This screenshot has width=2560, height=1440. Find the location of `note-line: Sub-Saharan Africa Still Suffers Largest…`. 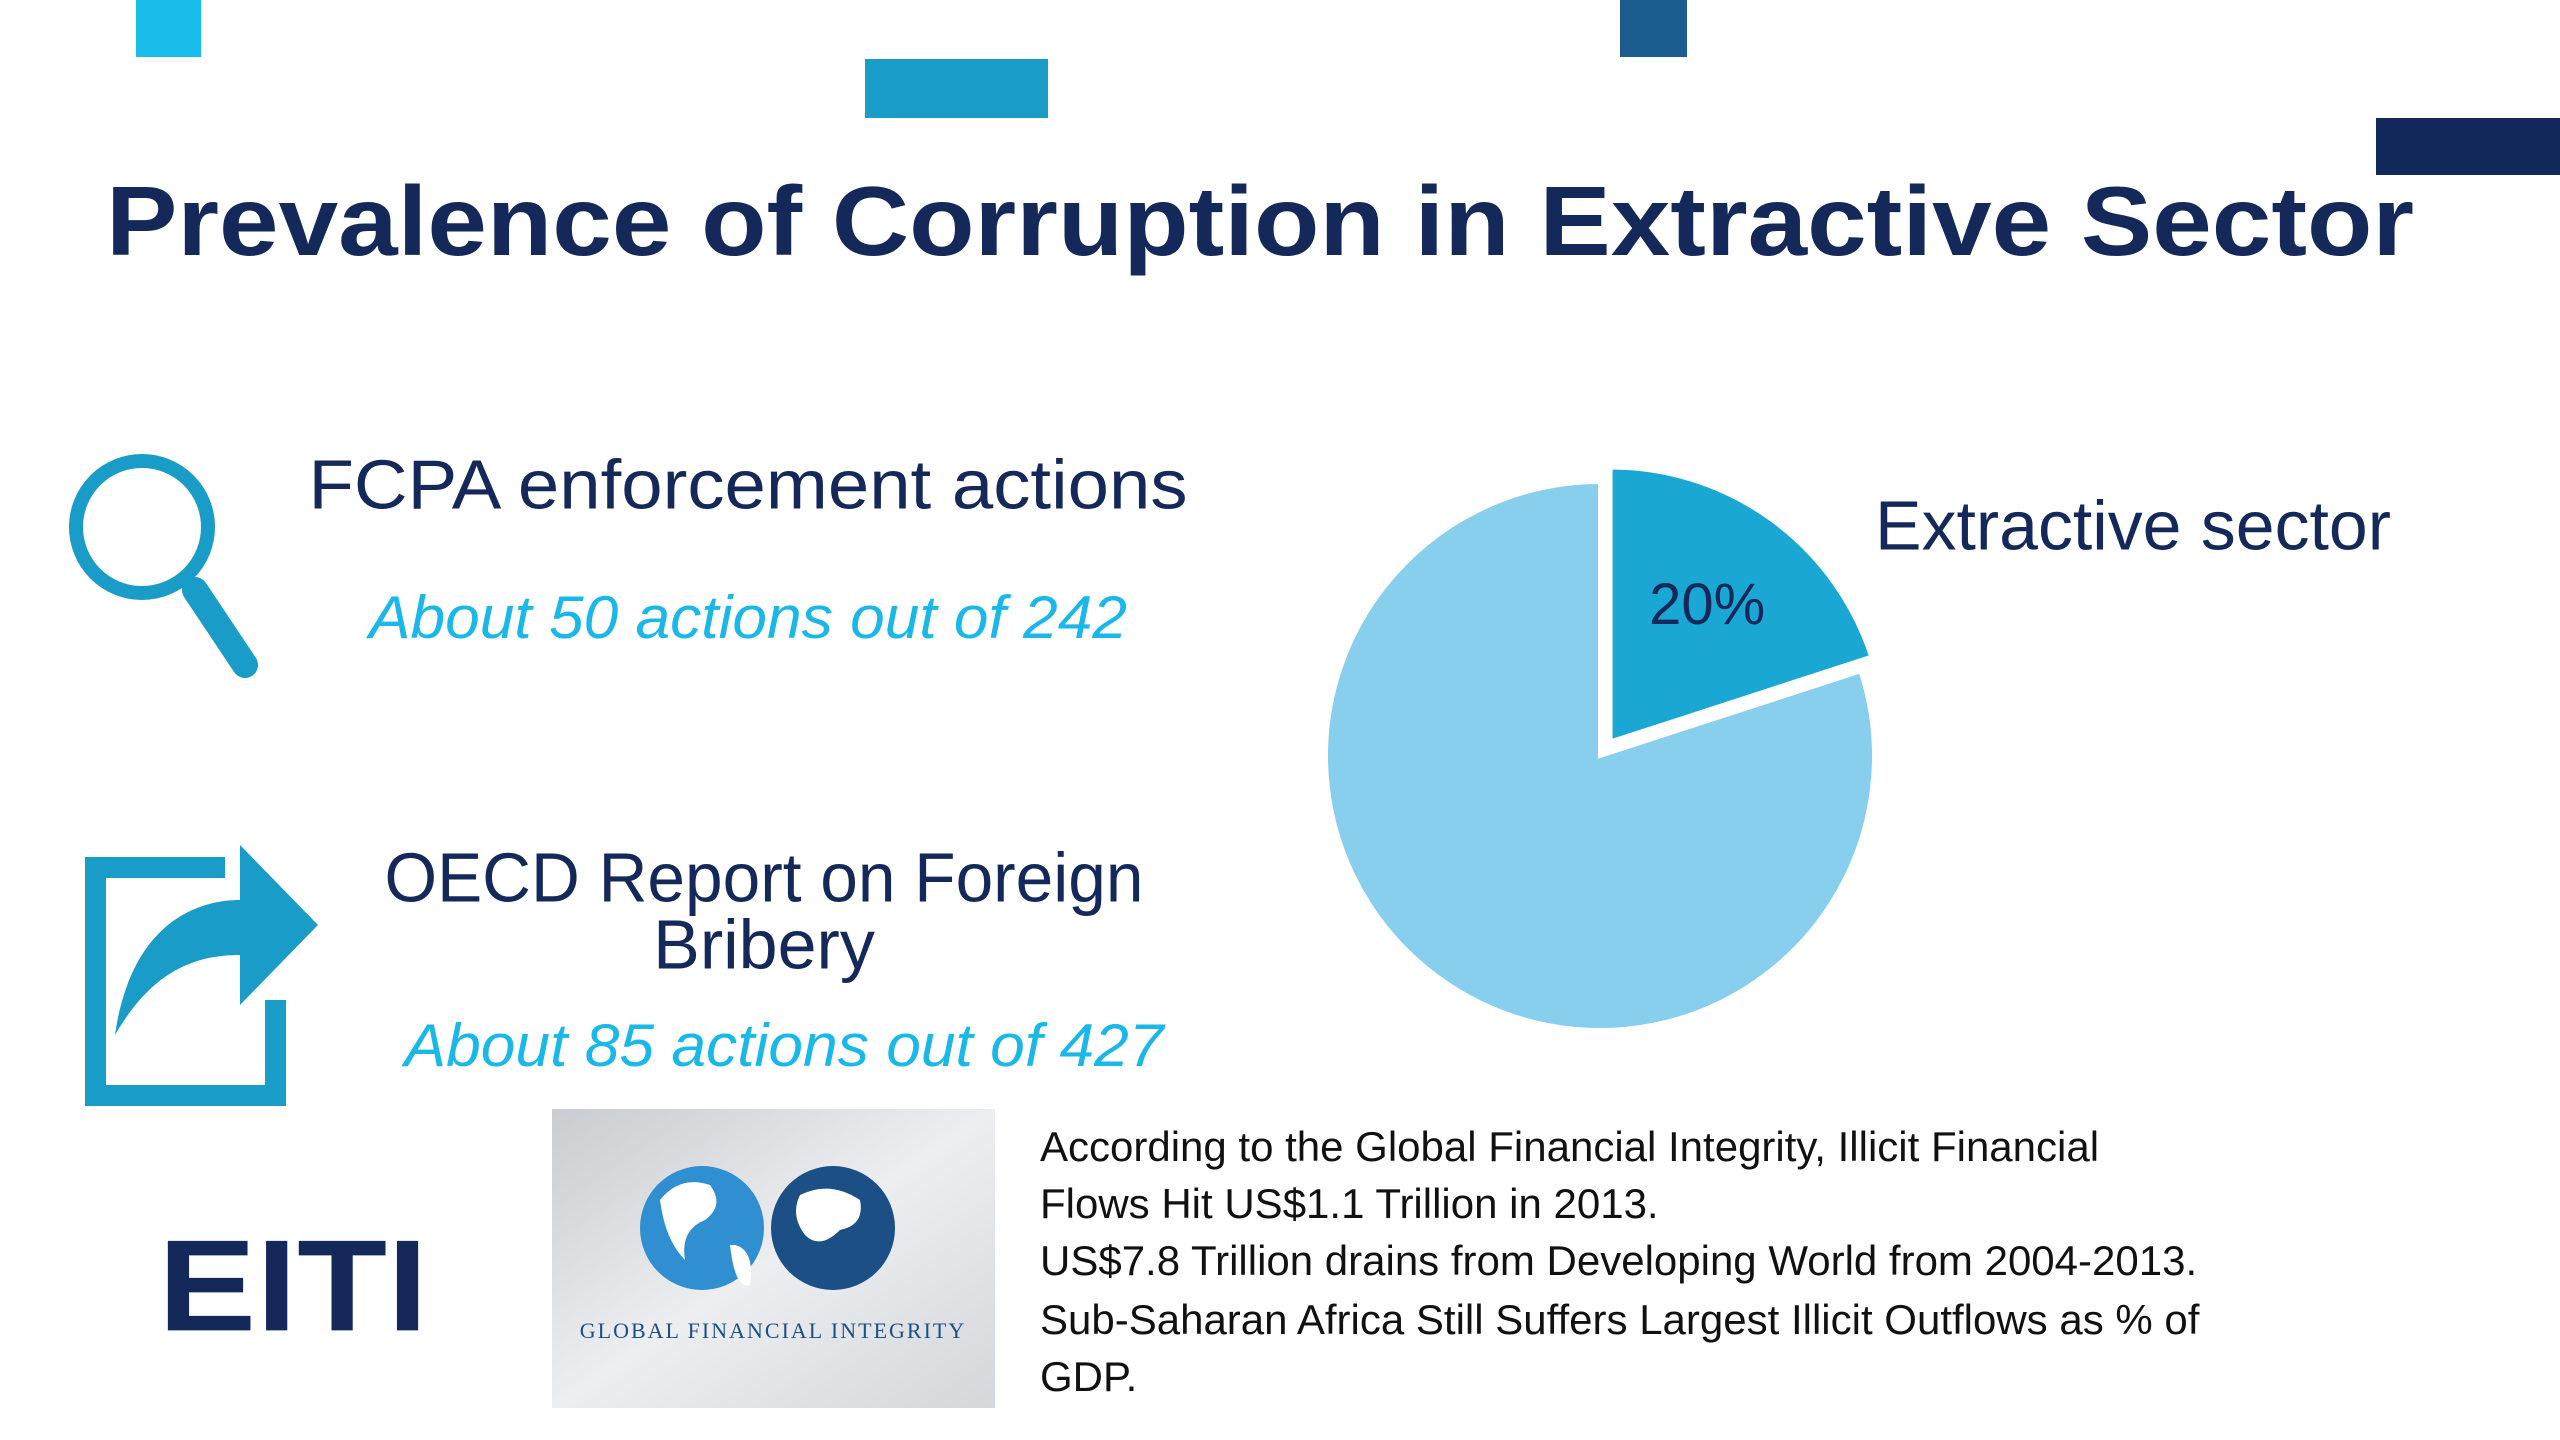

note-line: Sub-Saharan Africa Still Suffers Largest… is located at coordinates (1620, 1319).